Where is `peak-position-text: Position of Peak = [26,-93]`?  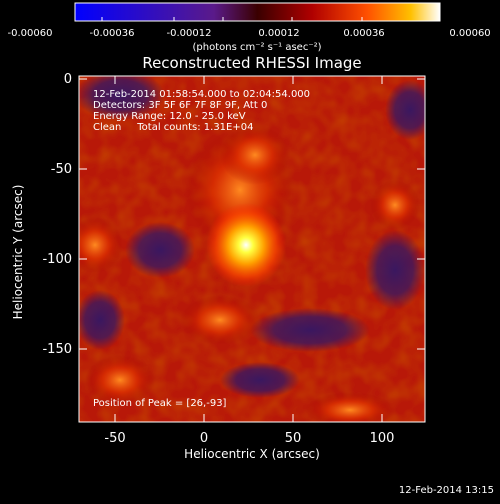
peak-position-text: Position of Peak = [26,-93] is located at coordinates (160, 403).